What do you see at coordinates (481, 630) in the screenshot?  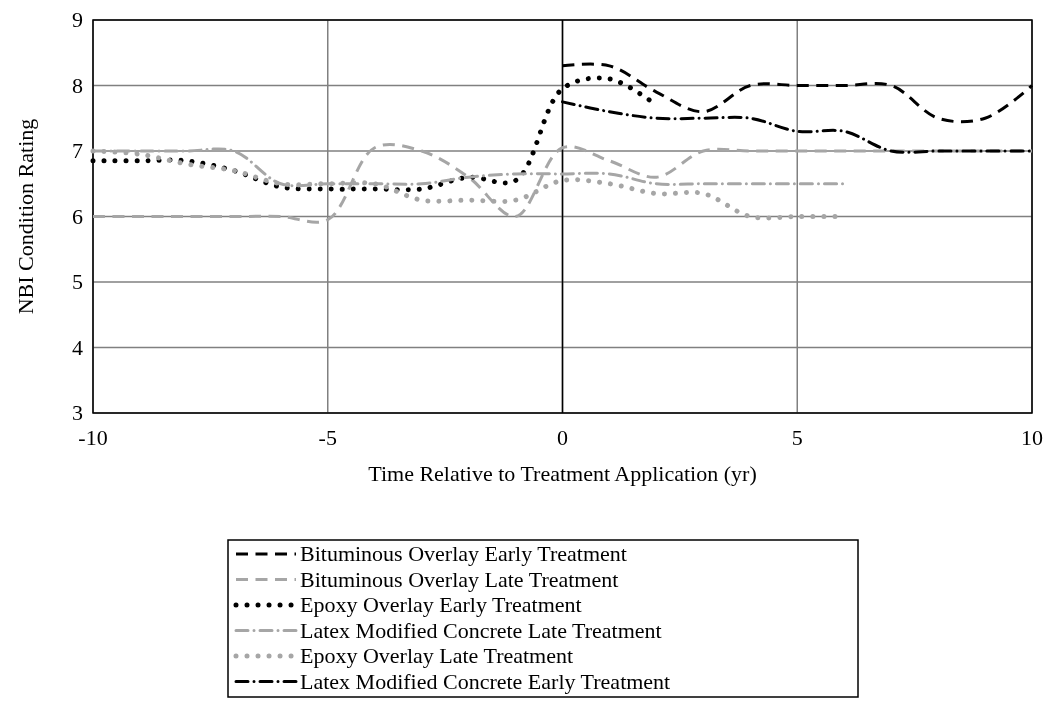 I see `legend-label: Latex Modified Concrete Late Treatment` at bounding box center [481, 630].